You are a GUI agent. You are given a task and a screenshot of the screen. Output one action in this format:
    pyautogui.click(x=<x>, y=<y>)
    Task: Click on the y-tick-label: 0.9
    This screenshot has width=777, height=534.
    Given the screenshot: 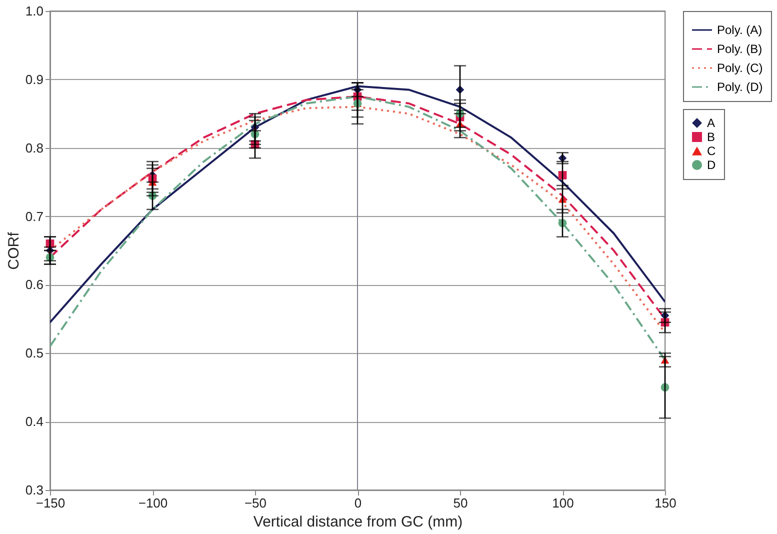 What is the action you would take?
    pyautogui.click(x=34, y=79)
    